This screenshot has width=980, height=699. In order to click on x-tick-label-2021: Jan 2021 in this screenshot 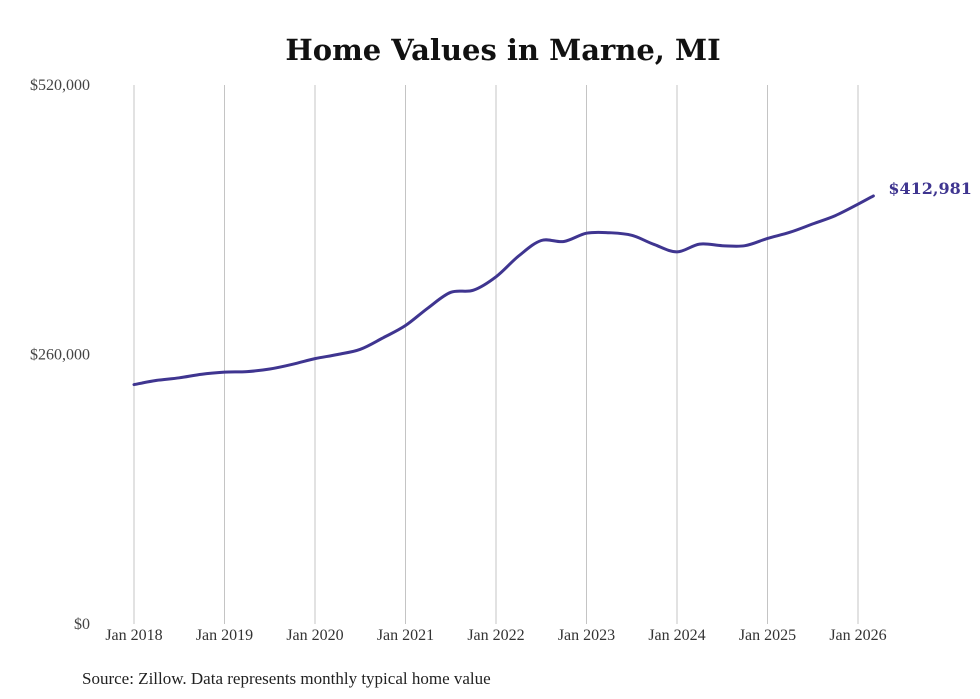, I will do `click(405, 635)`.